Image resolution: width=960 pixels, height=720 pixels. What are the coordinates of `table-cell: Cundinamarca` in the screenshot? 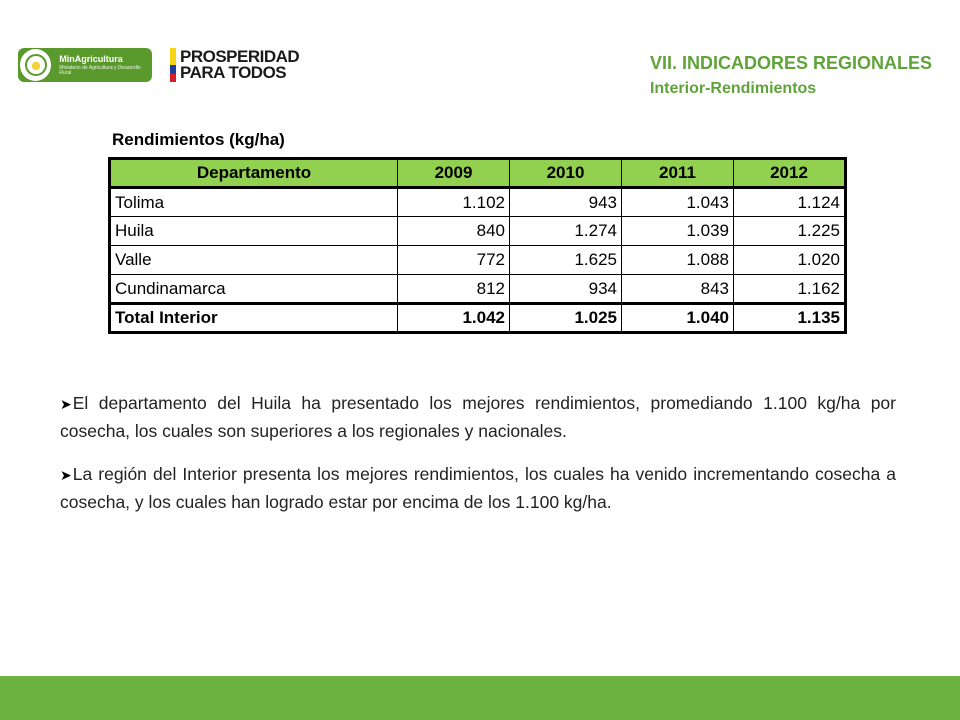 It's located at (253, 289).